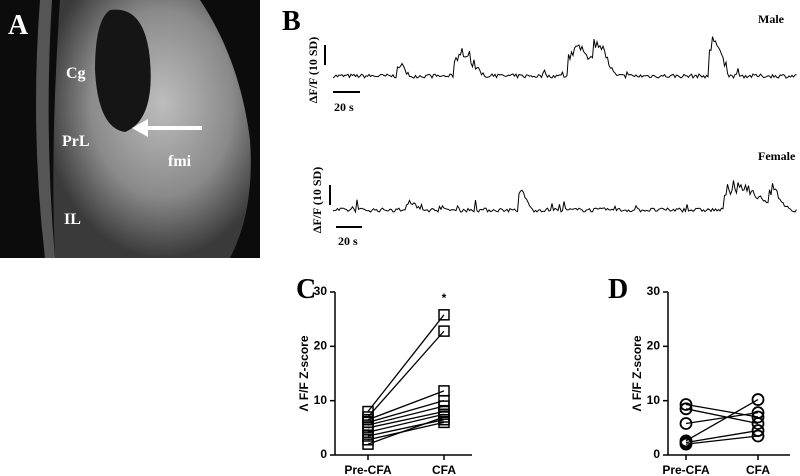  What do you see at coordinates (76, 73) in the screenshot?
I see `region-label: Cg` at bounding box center [76, 73].